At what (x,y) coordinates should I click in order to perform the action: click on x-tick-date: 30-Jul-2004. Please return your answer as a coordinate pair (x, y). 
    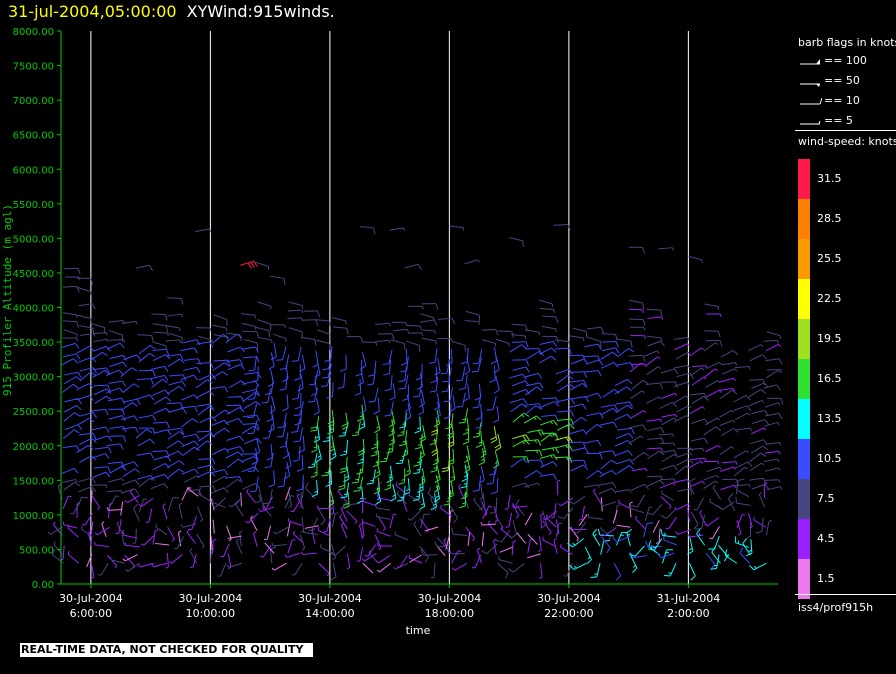
    Looking at the image, I should click on (449, 598).